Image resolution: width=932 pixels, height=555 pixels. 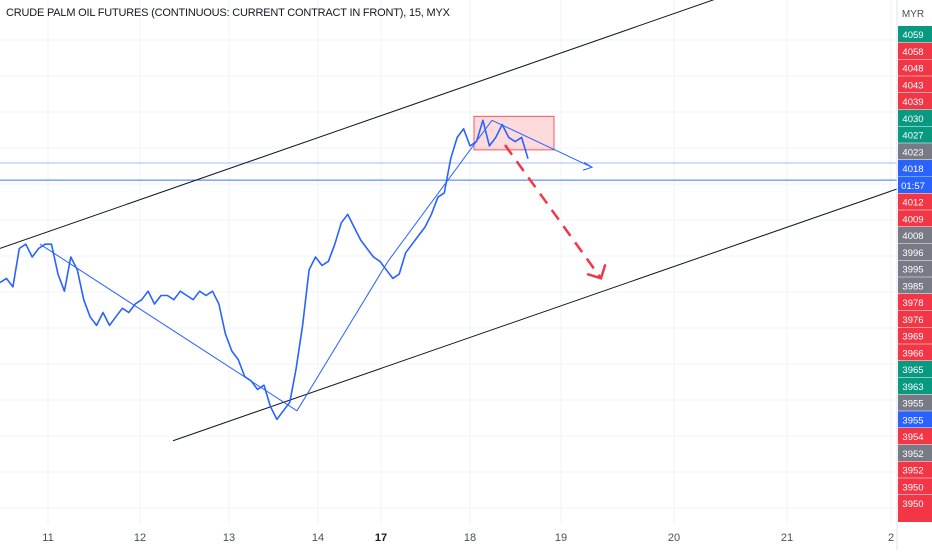 I want to click on forecast-arrows, so click(x=555, y=212).